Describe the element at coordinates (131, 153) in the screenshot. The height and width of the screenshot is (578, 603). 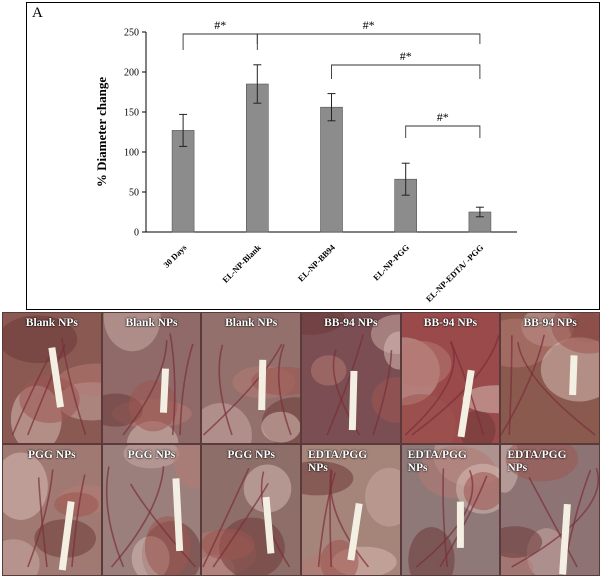
I see `y-tick-label: 100` at that location.